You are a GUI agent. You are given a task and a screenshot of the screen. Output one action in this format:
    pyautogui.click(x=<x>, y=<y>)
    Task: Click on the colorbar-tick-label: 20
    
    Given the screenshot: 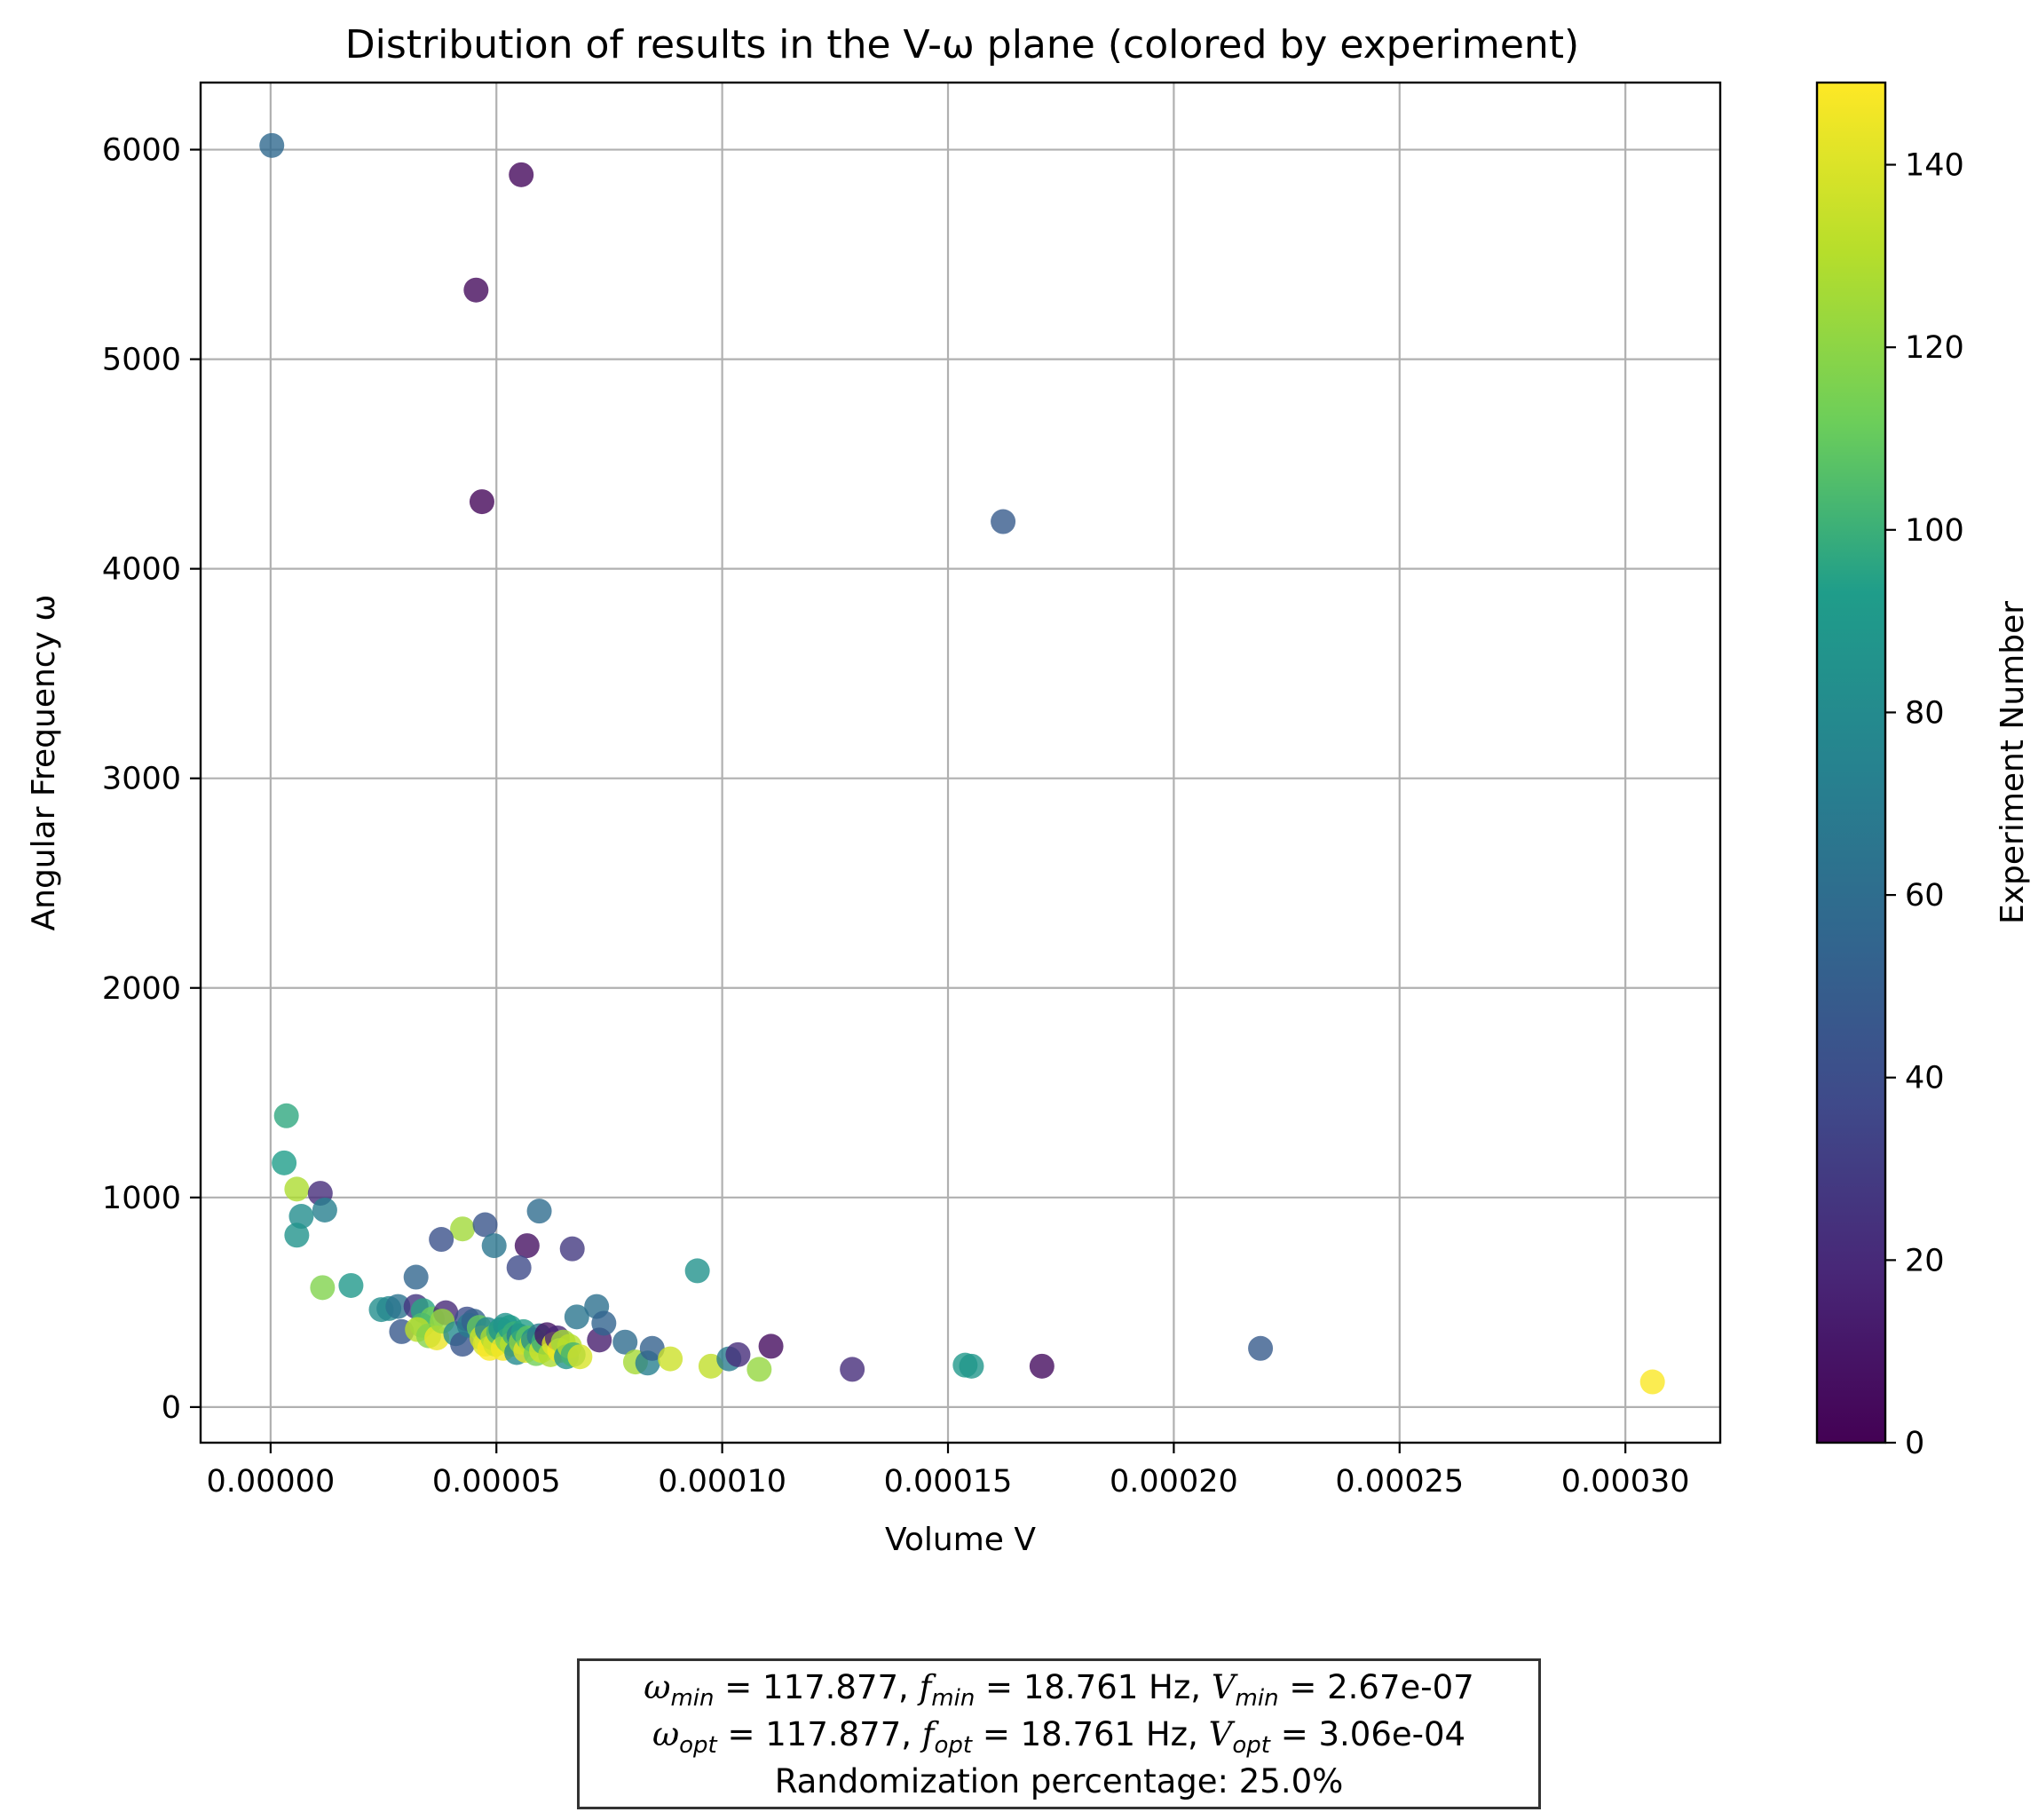 What is the action you would take?
    pyautogui.click(x=1925, y=1260)
    